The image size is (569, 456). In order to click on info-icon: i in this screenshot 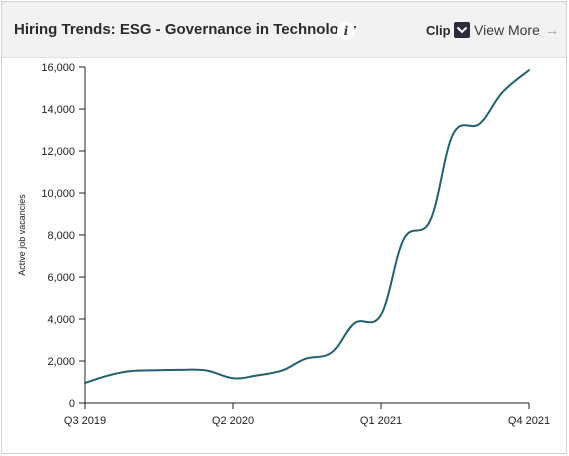, I will do `click(346, 31)`.